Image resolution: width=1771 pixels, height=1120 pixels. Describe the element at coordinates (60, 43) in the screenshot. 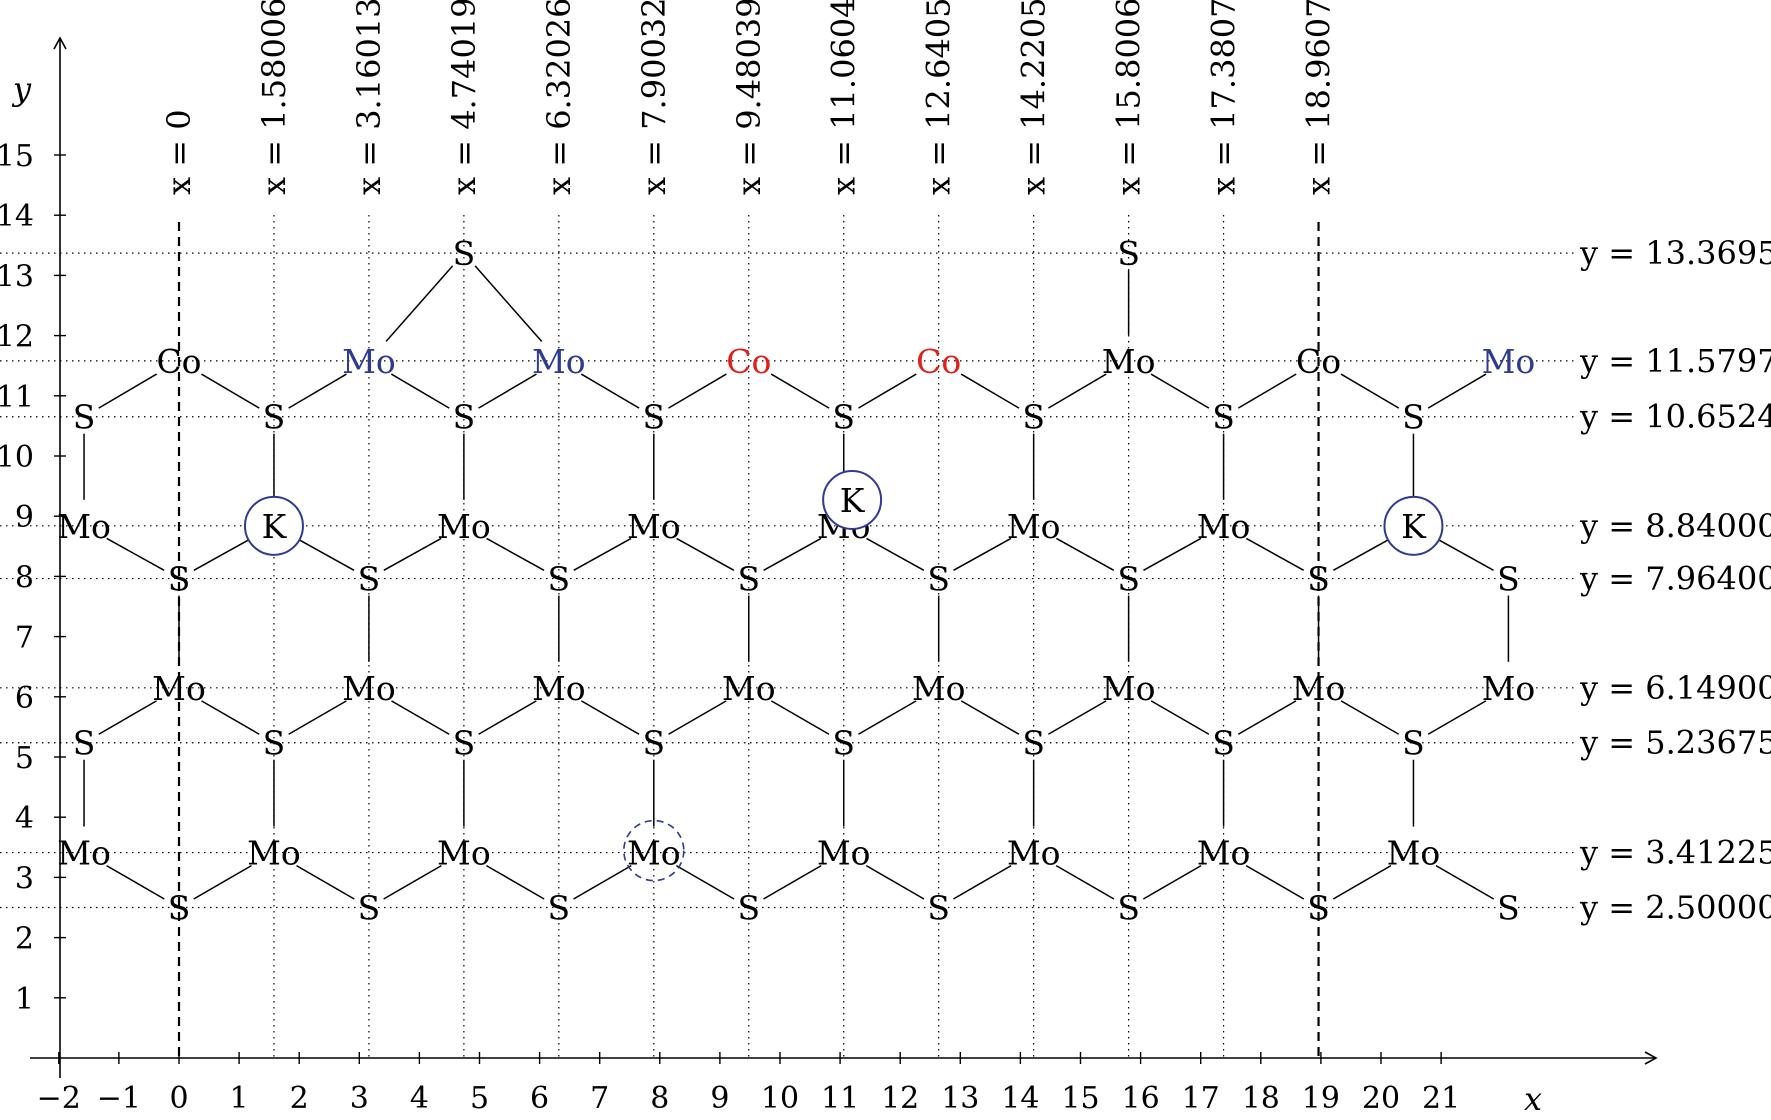

I see `y-axis-arrow` at that location.